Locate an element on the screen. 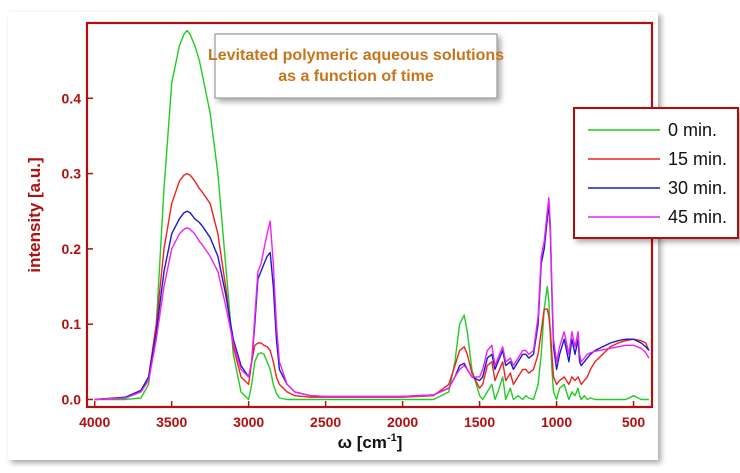 The image size is (740, 473). x-tick-label: 500 is located at coordinates (634, 422).